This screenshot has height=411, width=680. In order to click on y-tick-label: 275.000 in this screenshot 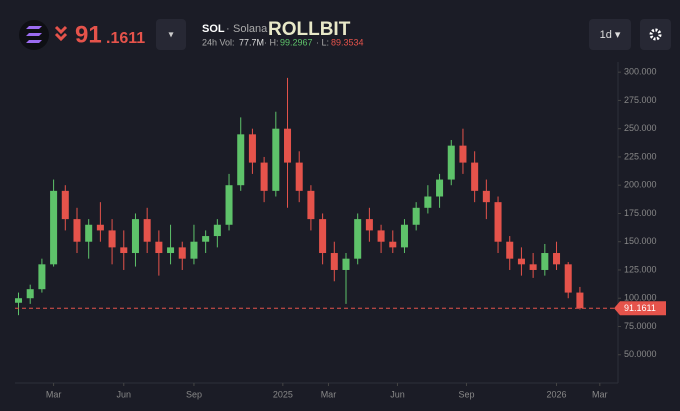, I will do `click(640, 100)`.